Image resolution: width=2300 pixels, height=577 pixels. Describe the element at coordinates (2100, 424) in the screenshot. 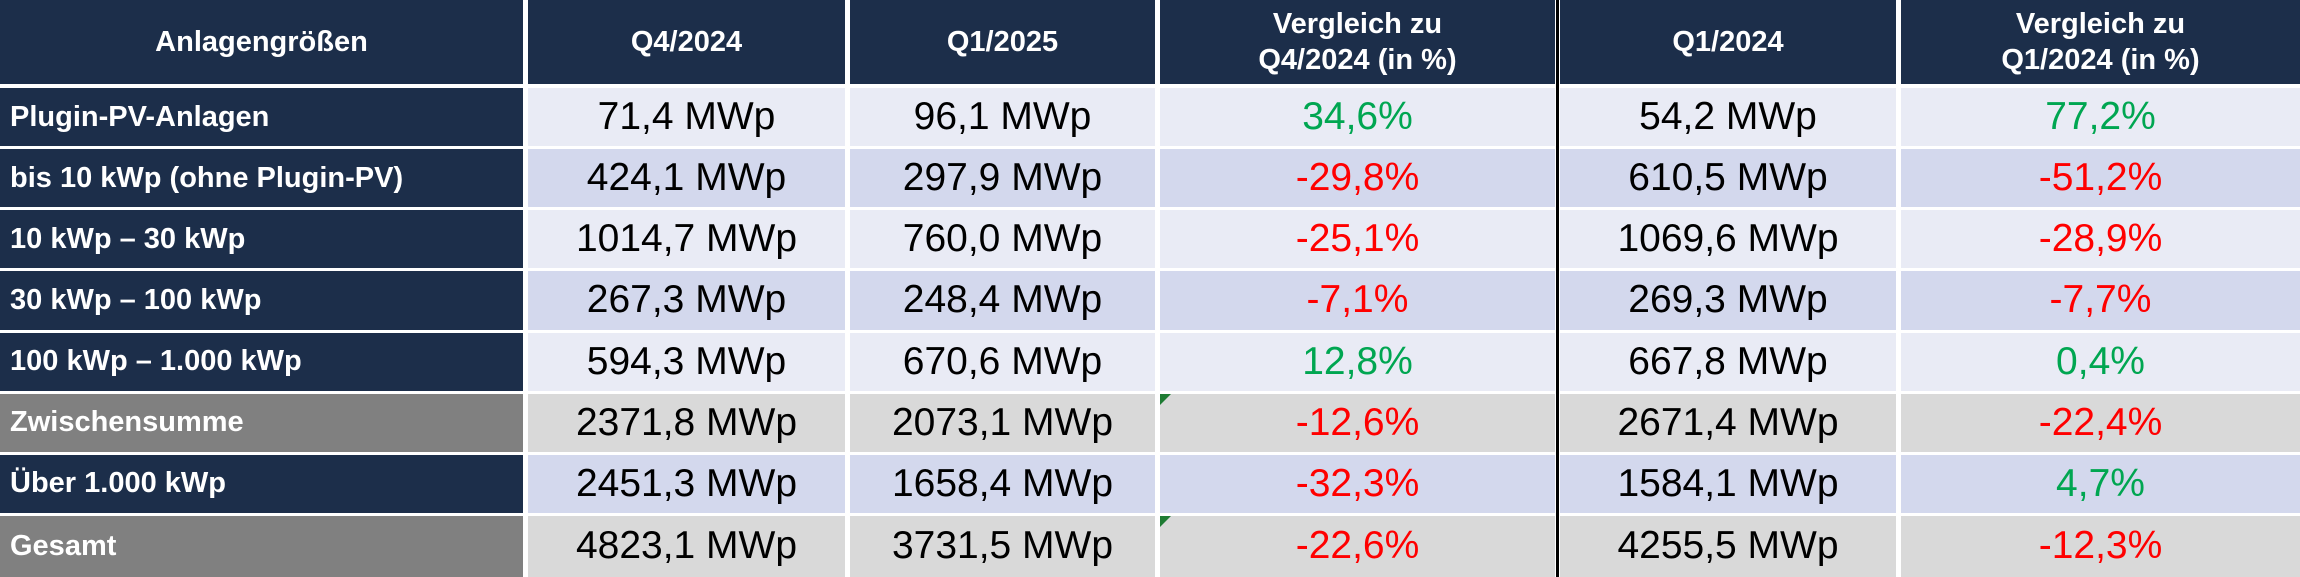

I see `table-cell-percent: -22,4%` at that location.